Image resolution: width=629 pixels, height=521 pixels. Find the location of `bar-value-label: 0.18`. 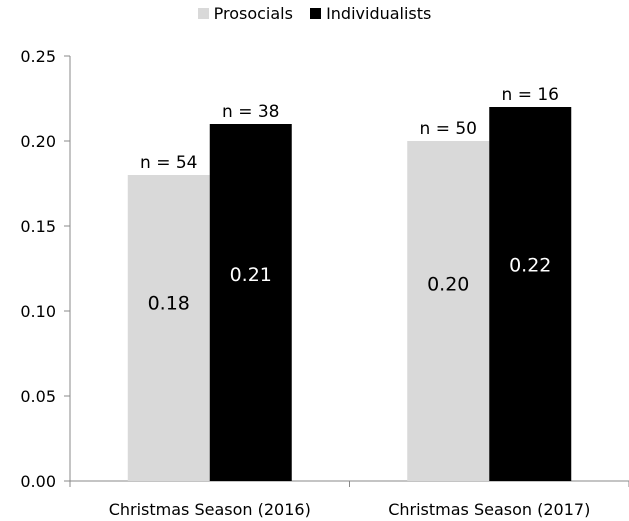

bar-value-label: 0.18 is located at coordinates (169, 304).